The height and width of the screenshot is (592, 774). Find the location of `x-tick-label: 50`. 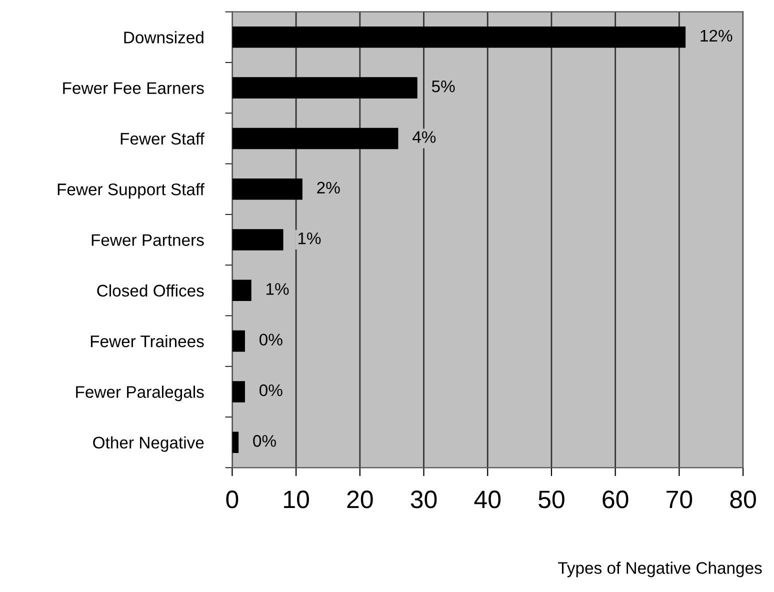

x-tick-label: 50 is located at coordinates (551, 499).